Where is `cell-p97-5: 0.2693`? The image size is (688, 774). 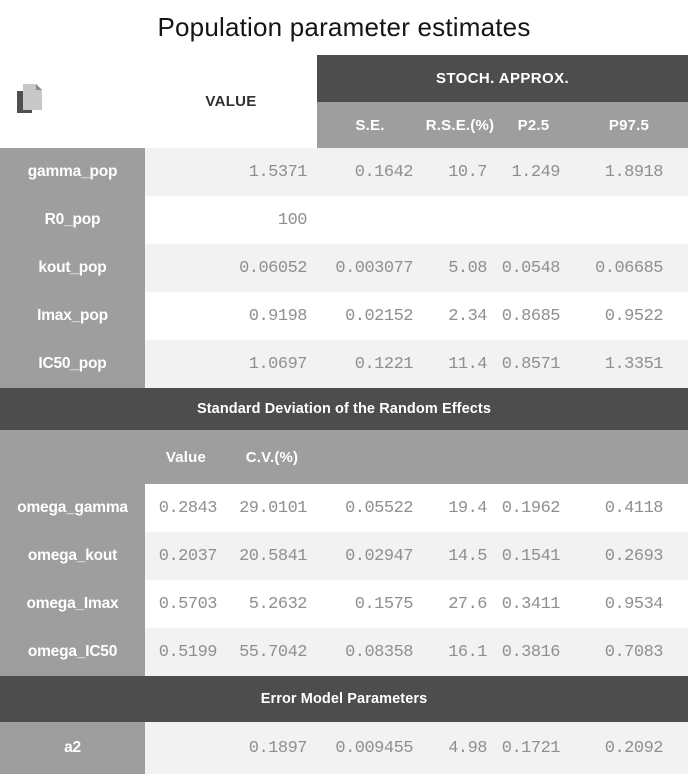
cell-p97-5: 0.2693 is located at coordinates (634, 556).